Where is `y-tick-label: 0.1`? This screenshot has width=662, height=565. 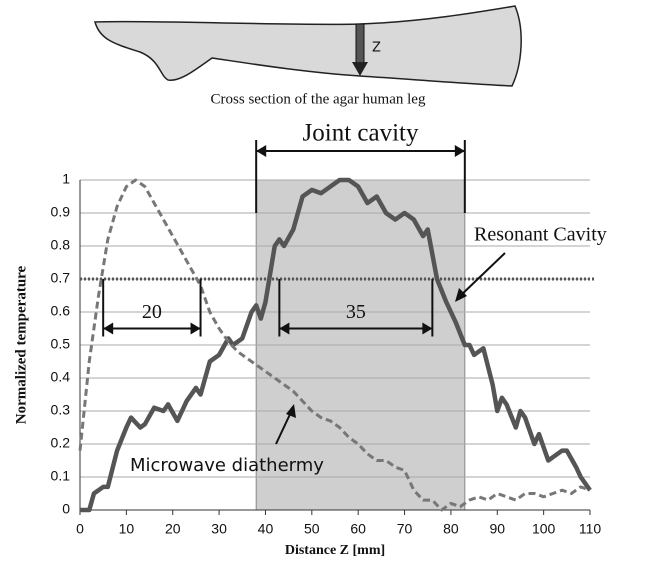
y-tick-label: 0.1 is located at coordinates (61, 476).